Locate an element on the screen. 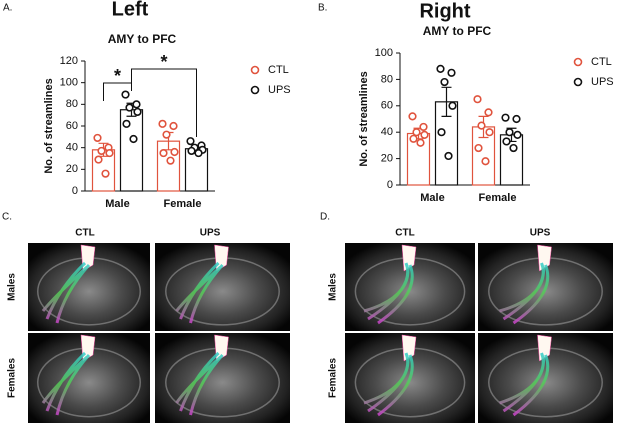  y-tick-label: 120 is located at coordinates (69, 61).